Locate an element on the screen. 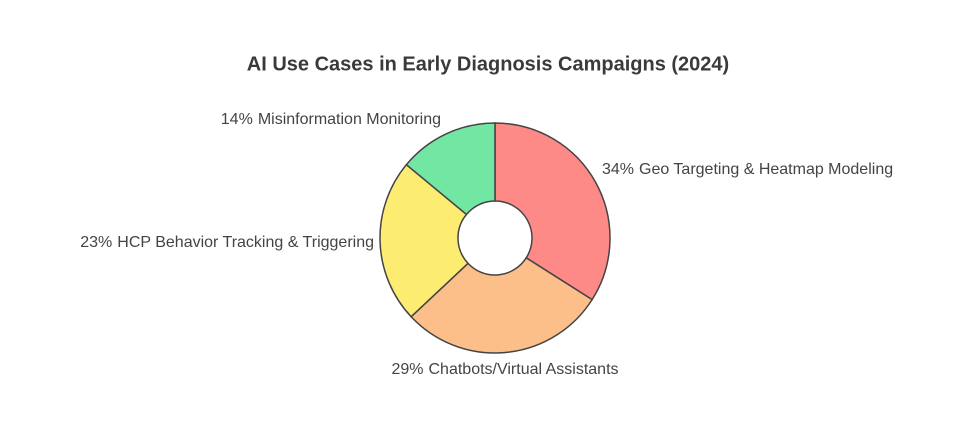 The image size is (977, 427). slice-label: 34% Geo Targeting & Heatmap Modeling is located at coordinates (747, 169).